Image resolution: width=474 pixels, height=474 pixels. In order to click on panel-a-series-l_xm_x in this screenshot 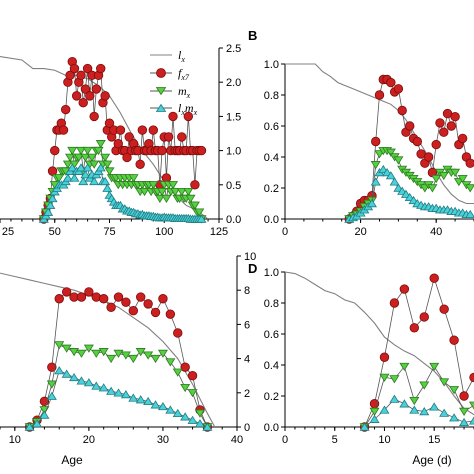, I will do `click(122, 193)`.